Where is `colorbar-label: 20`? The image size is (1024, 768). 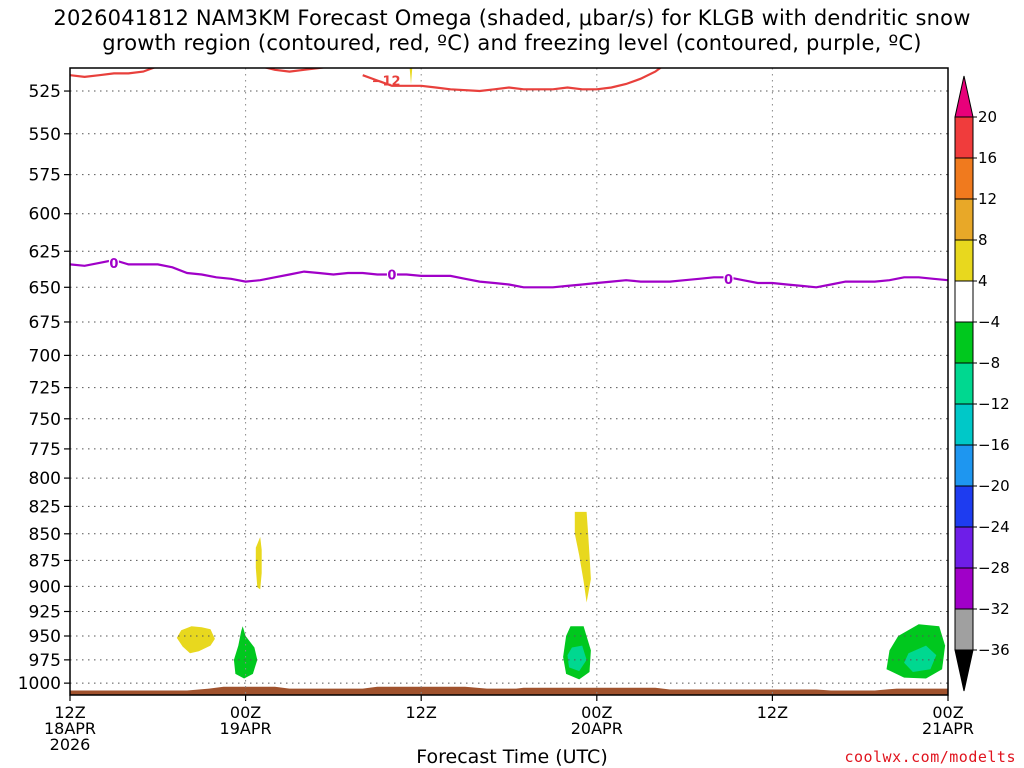
colorbar-label: 20 is located at coordinates (987, 117).